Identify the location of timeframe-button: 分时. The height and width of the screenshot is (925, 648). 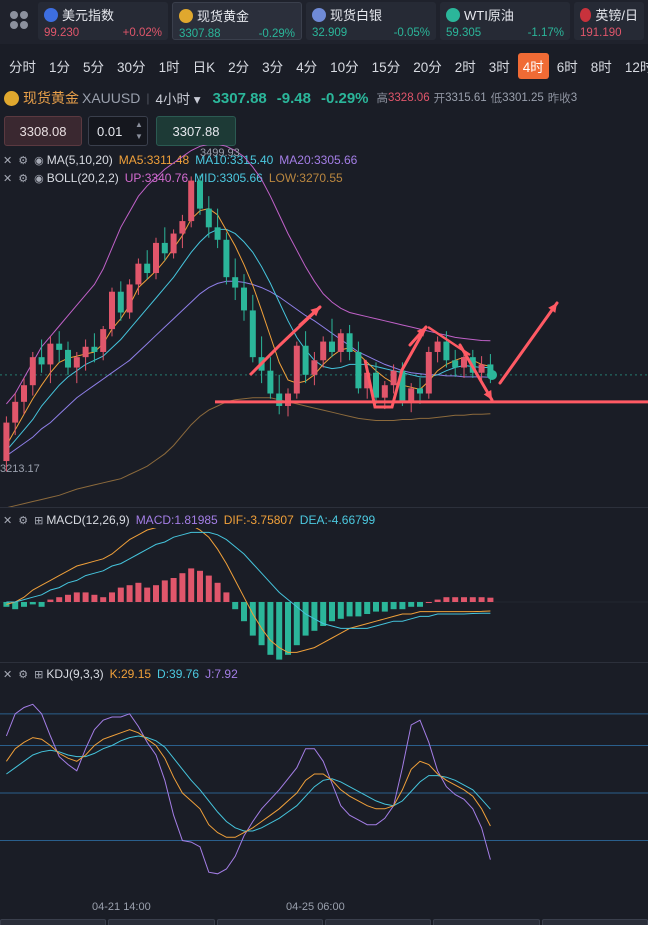
(22, 67).